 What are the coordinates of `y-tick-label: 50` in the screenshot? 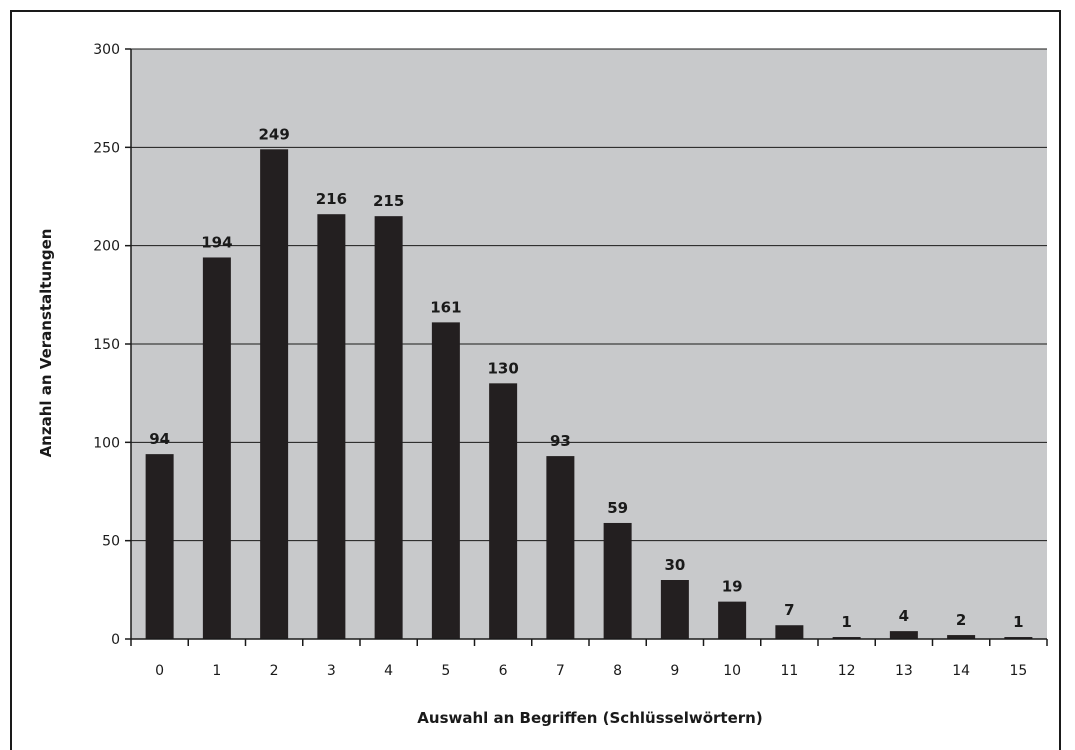 It's located at (111, 542).